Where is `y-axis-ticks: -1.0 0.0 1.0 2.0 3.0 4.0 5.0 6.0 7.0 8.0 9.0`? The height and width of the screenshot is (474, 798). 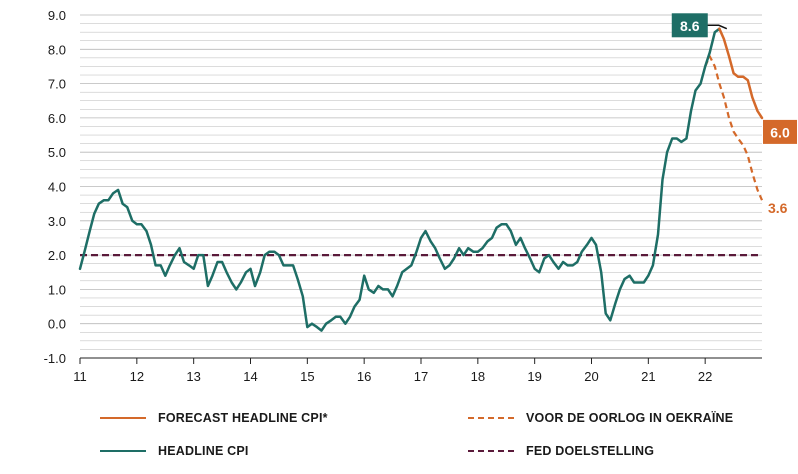 y-axis-ticks: -1.0 0.0 1.0 2.0 3.0 4.0 5.0 6.0 7.0 8.0 9.0 is located at coordinates (55, 187).